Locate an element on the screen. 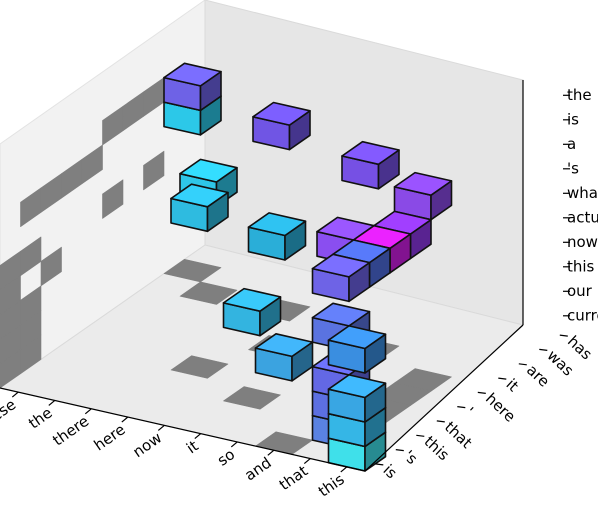 The width and height of the screenshot is (598, 509). y-axis-line is located at coordinates (444, 398).